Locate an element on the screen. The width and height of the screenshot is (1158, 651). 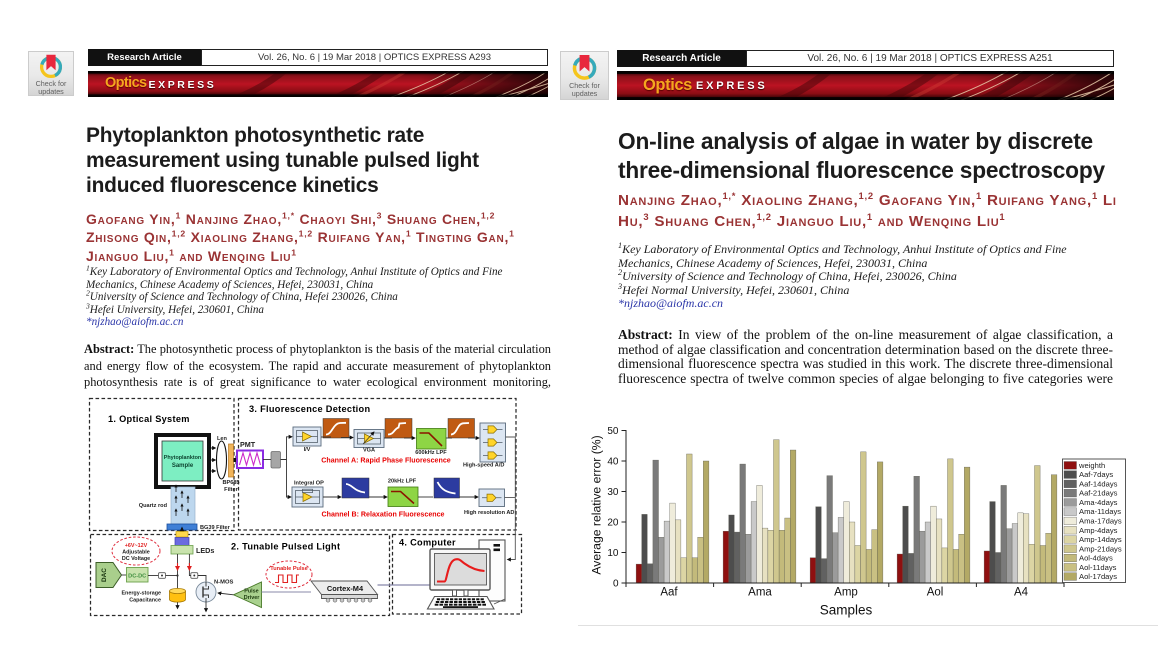
svg-text: Amp-14days is located at coordinates (1100, 539).